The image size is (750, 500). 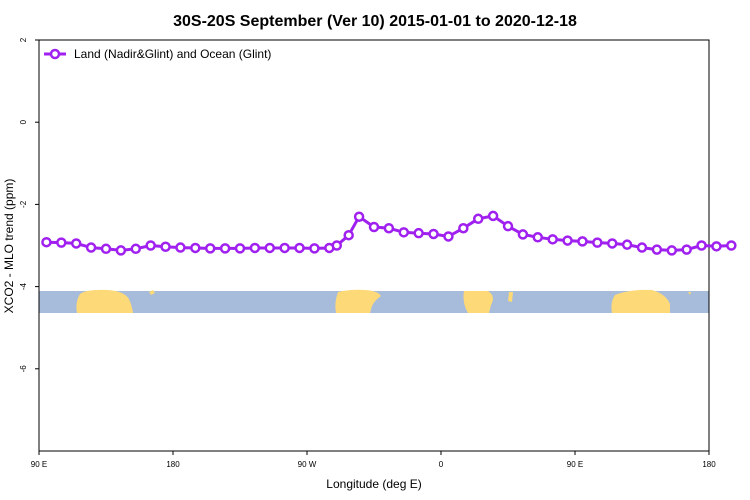 I want to click on series-layer, so click(x=389, y=233).